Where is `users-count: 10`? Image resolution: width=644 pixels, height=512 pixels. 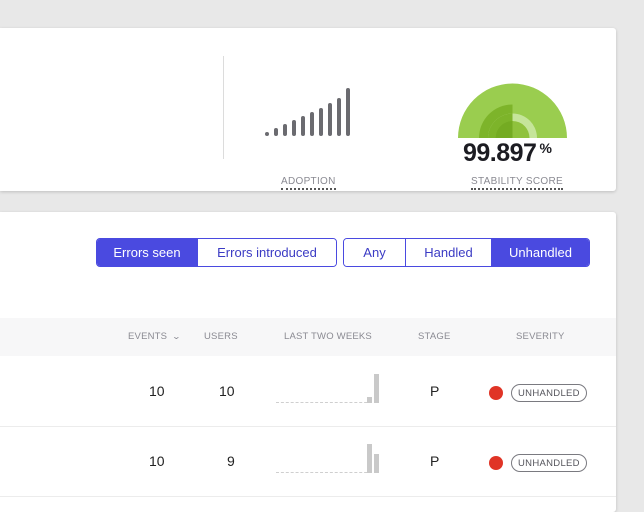 users-count: 10 is located at coordinates (227, 391).